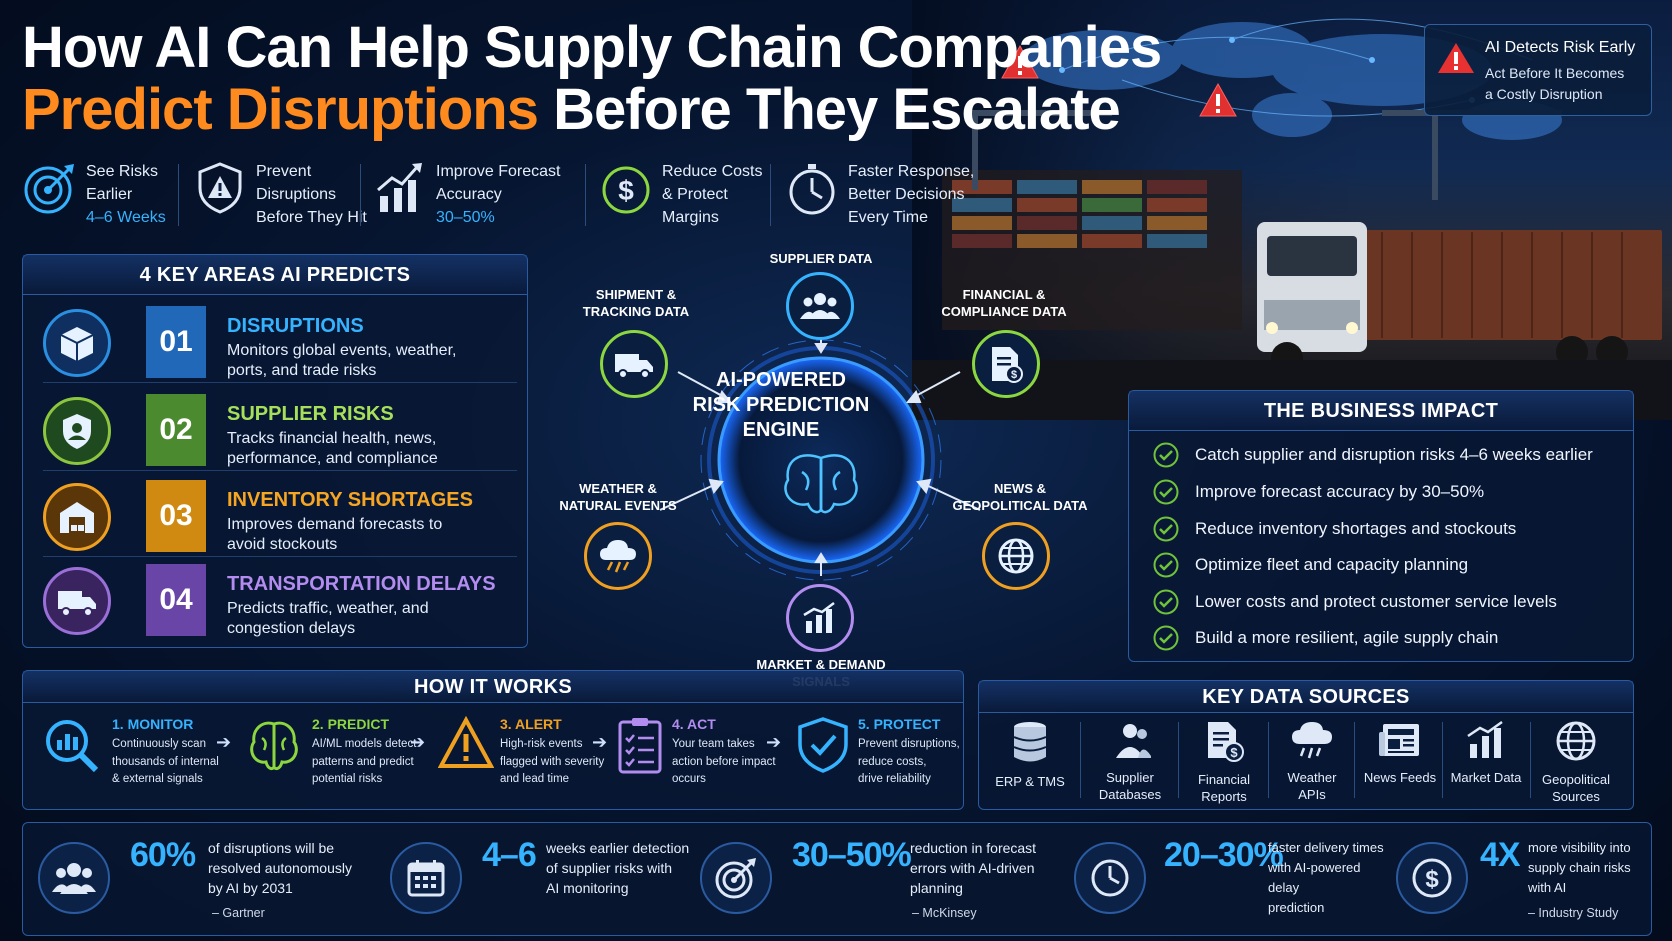  I want to click on benefit-2-line-2: Disruptions, so click(296, 194).